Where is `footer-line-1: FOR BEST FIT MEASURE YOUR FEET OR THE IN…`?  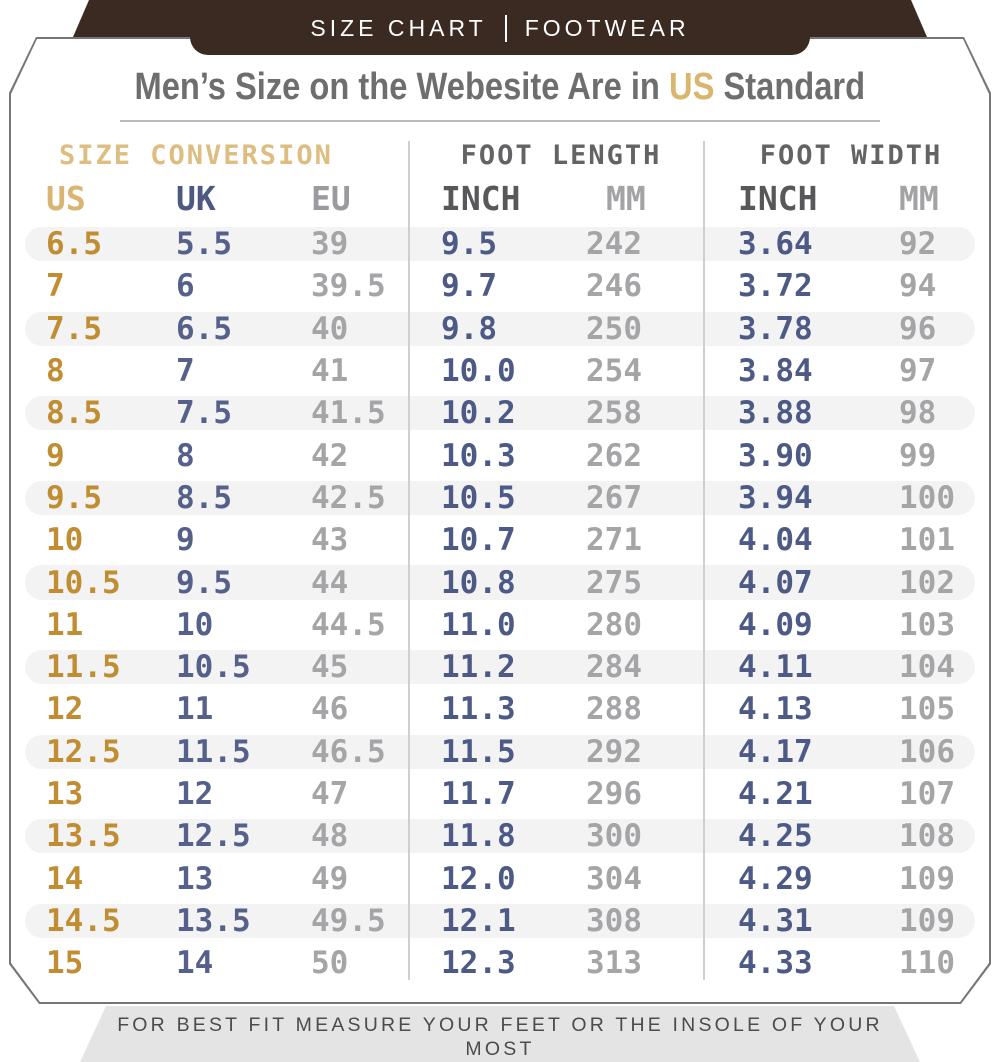
footer-line-1: FOR BEST FIT MEASURE YOUR FEET OR THE IN… is located at coordinates (500, 1037).